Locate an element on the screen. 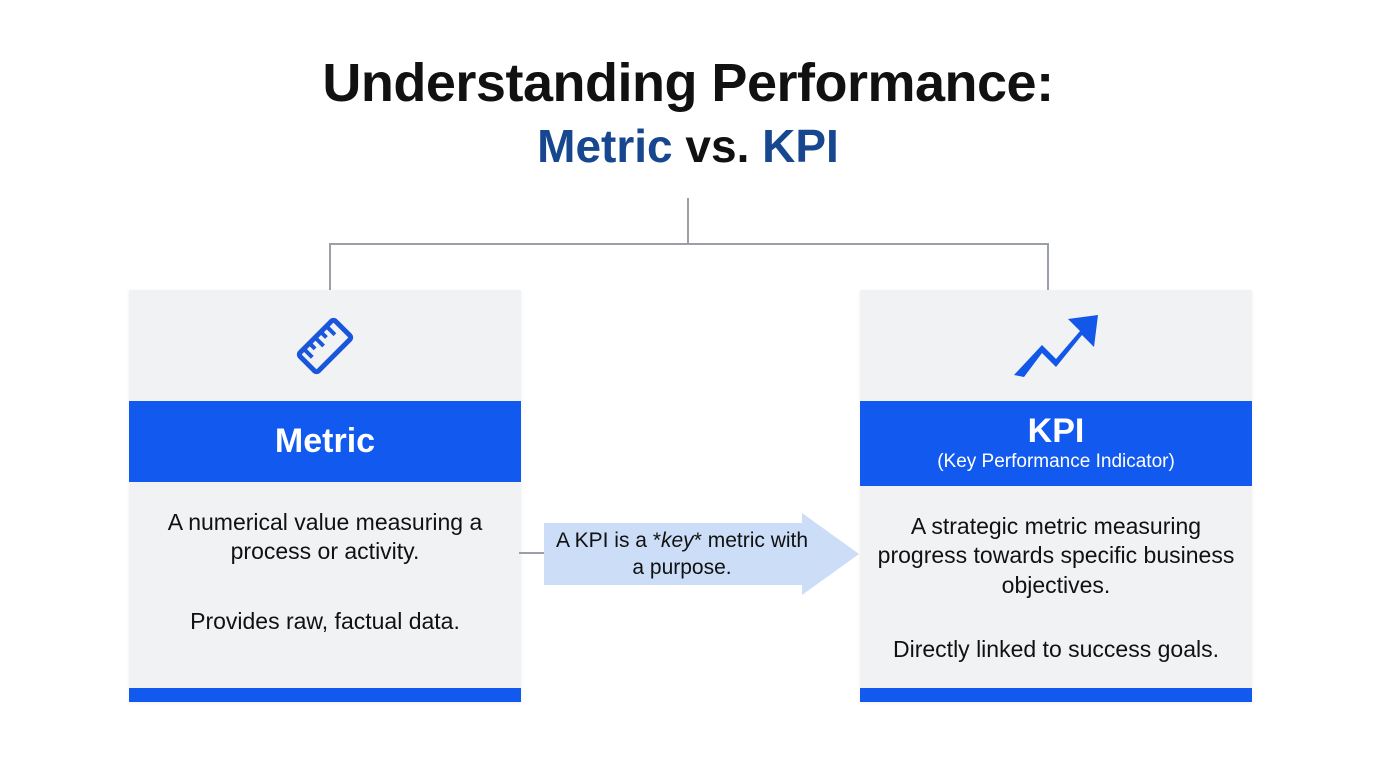 The width and height of the screenshot is (1376, 768). arrow-text-after: * metric with a purpose. is located at coordinates (720, 553).